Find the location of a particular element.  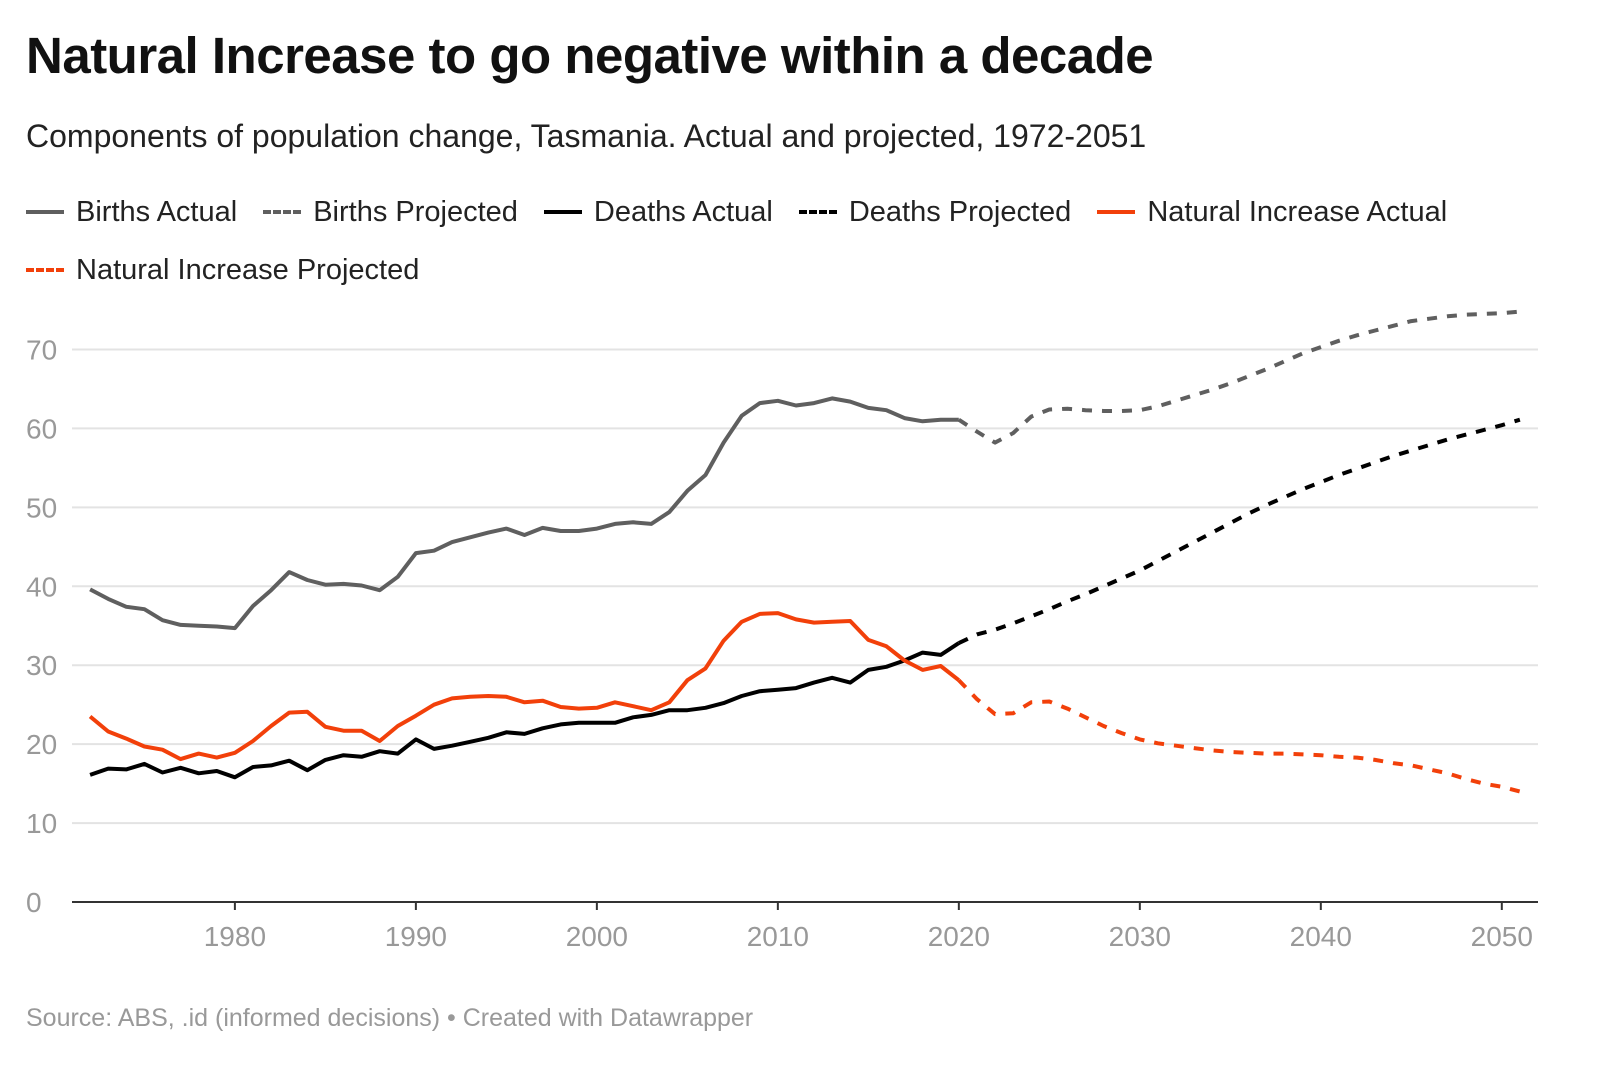

legend-item-births-actual: Births Actual is located at coordinates (131, 212).